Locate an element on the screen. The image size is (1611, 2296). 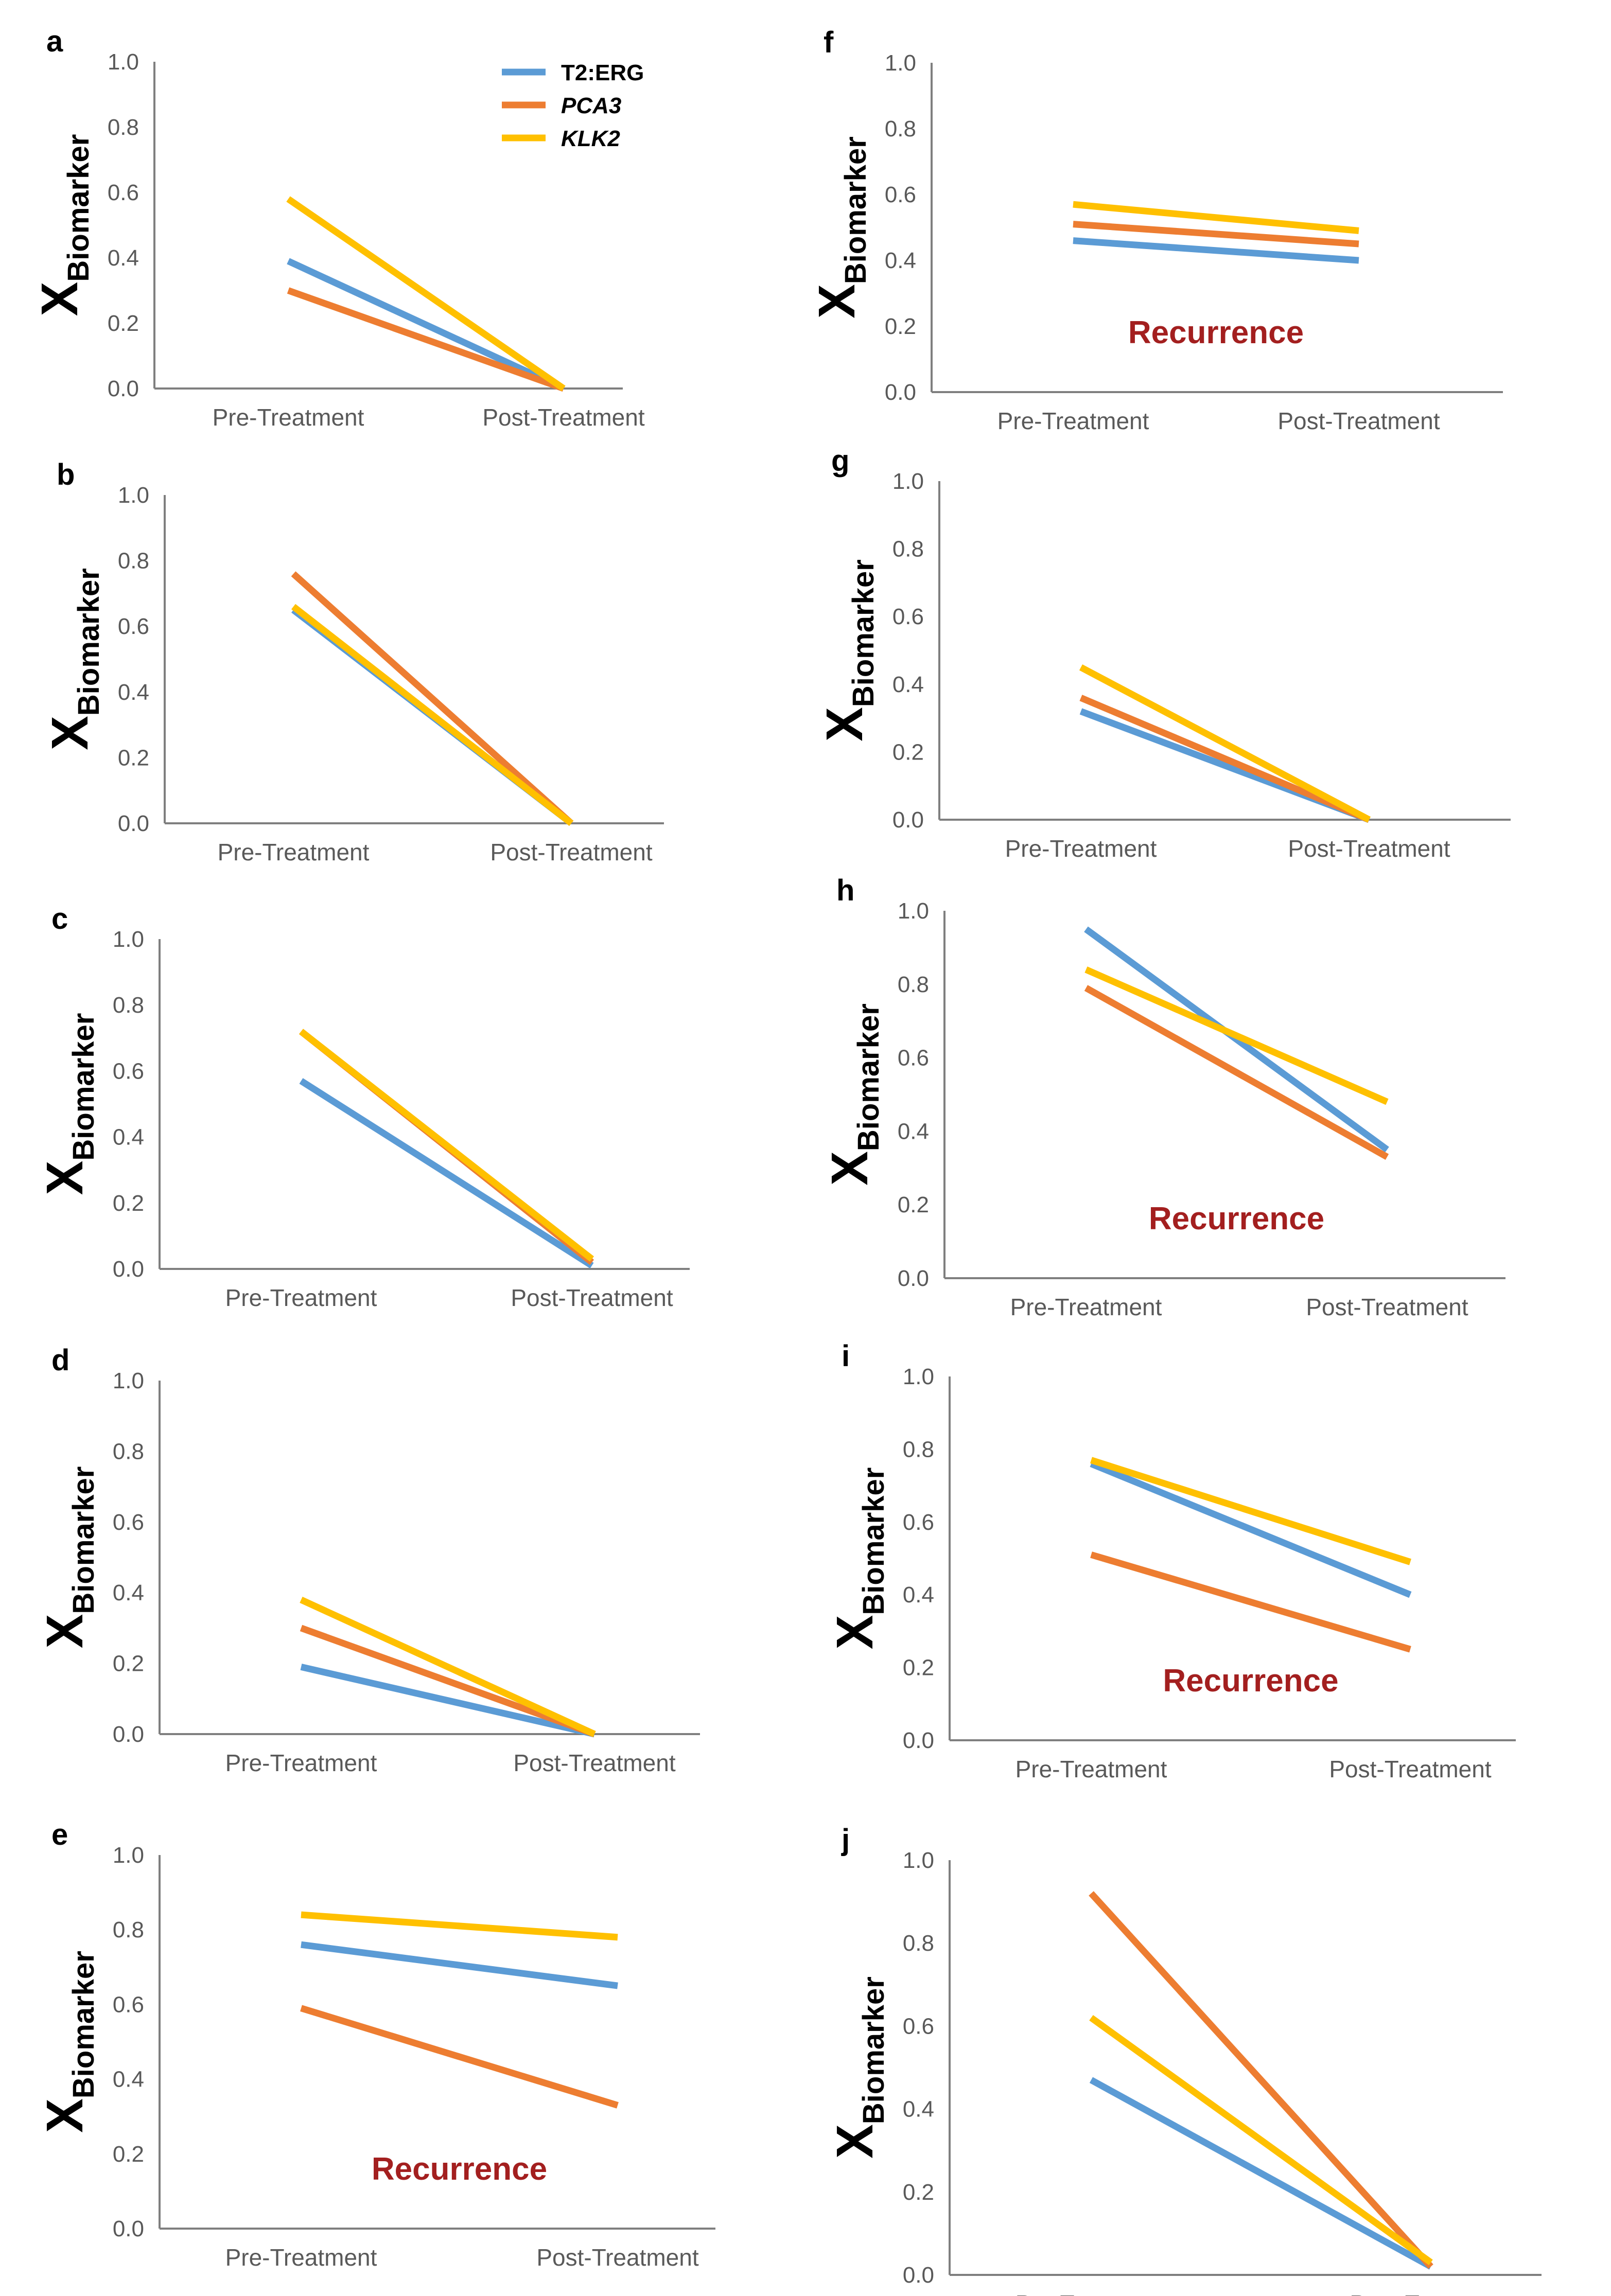
panel-letter: a is located at coordinates (54, 42).